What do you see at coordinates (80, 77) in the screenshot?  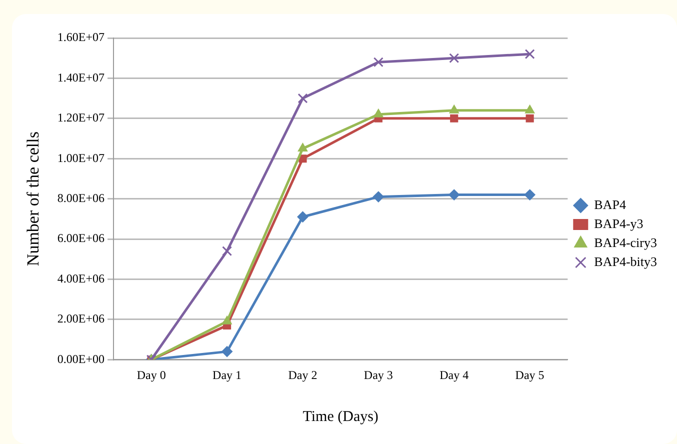 I see `y-tick-label: 1.40E+07` at bounding box center [80, 77].